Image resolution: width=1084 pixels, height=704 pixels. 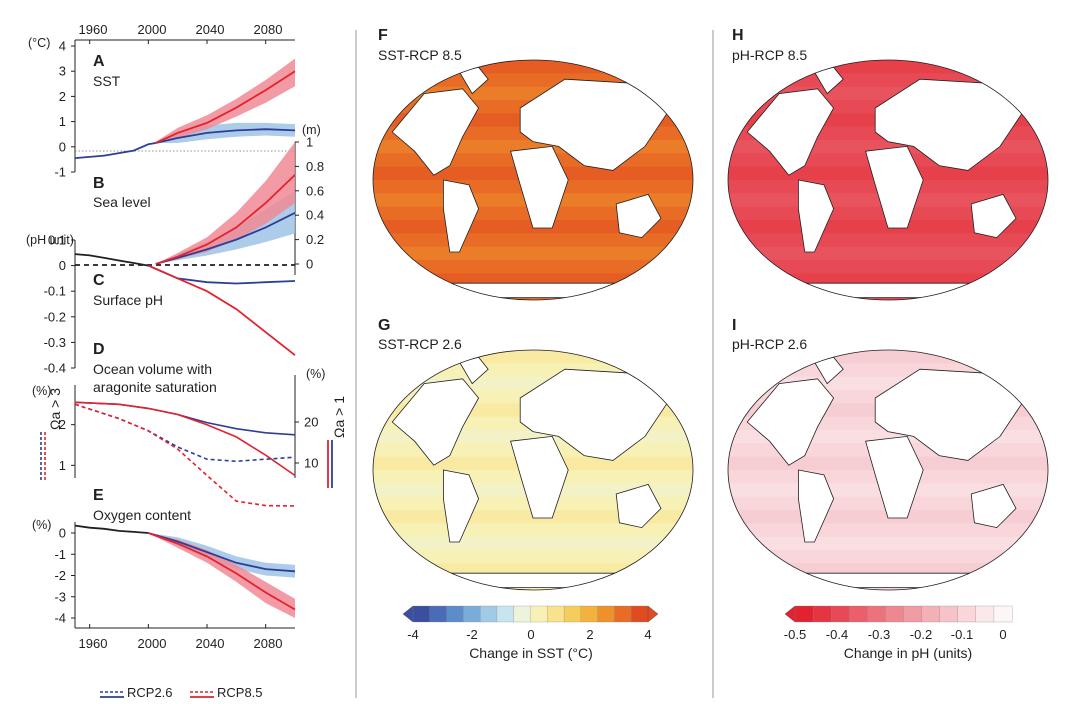 I want to click on y-tick-label: 0.4, so click(x=315, y=215).